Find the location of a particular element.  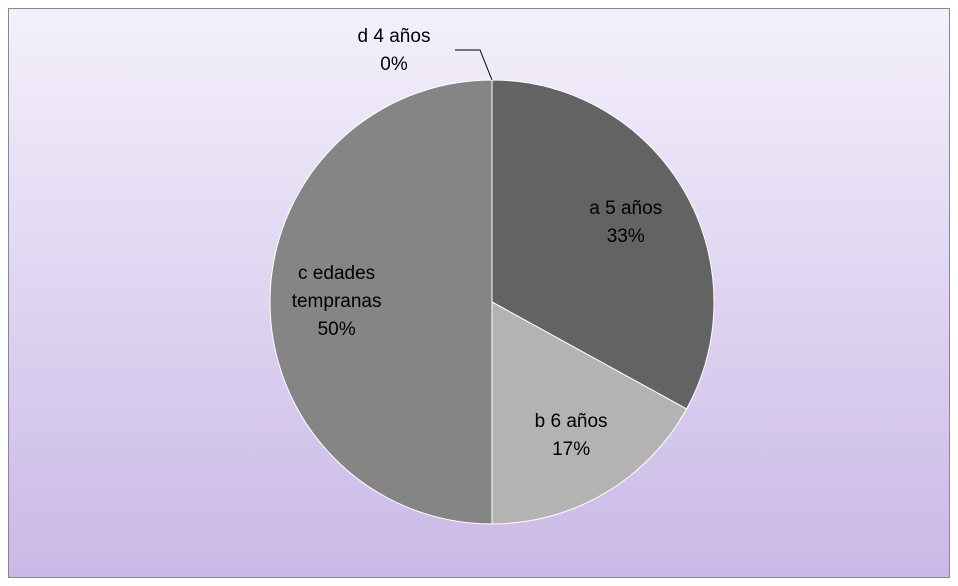

leader-line is located at coordinates (474, 65).